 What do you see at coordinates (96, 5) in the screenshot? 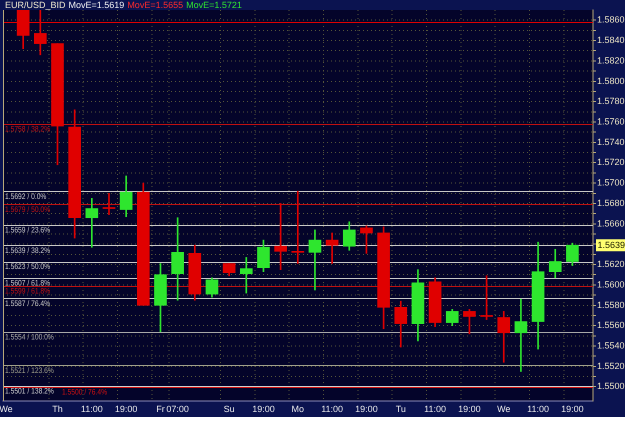
I see `annotation: MovE=1.5619` at bounding box center [96, 5].